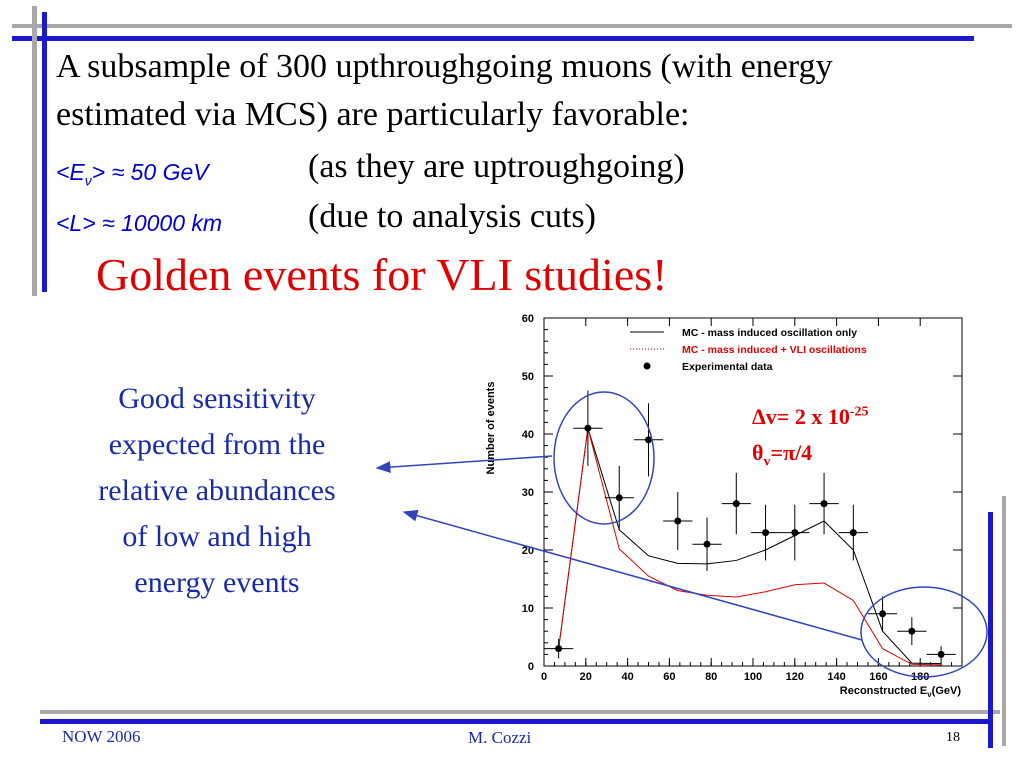 This screenshot has width=1024, height=768. I want to click on mc-oscillation-only-line, so click(750, 546).